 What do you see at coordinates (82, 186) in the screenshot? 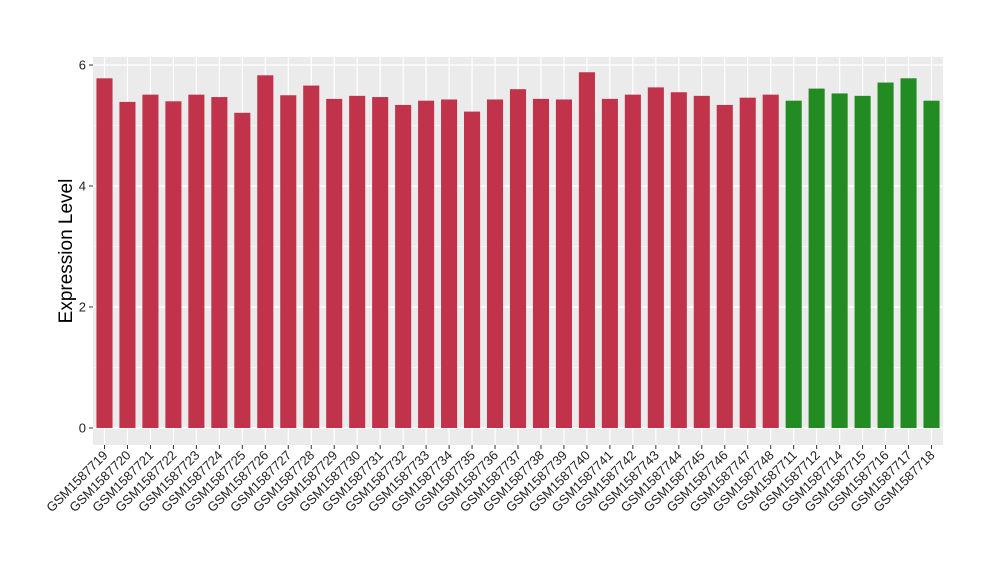
I see `y-tick-label: 4` at bounding box center [82, 186].